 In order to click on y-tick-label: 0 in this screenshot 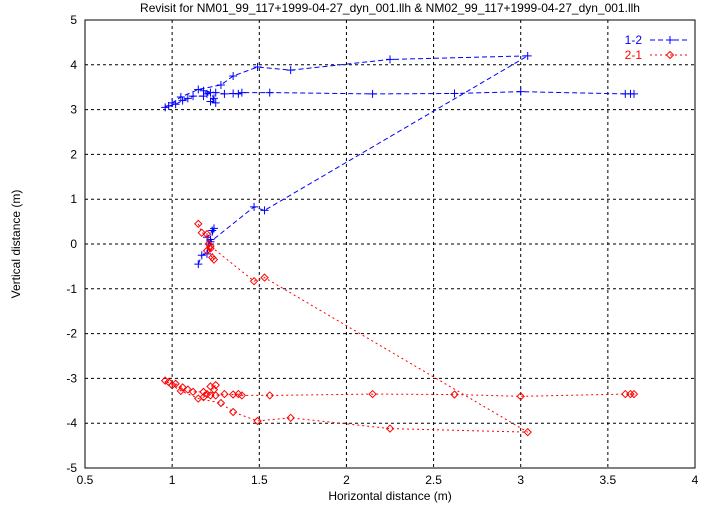, I will do `click(73, 244)`.